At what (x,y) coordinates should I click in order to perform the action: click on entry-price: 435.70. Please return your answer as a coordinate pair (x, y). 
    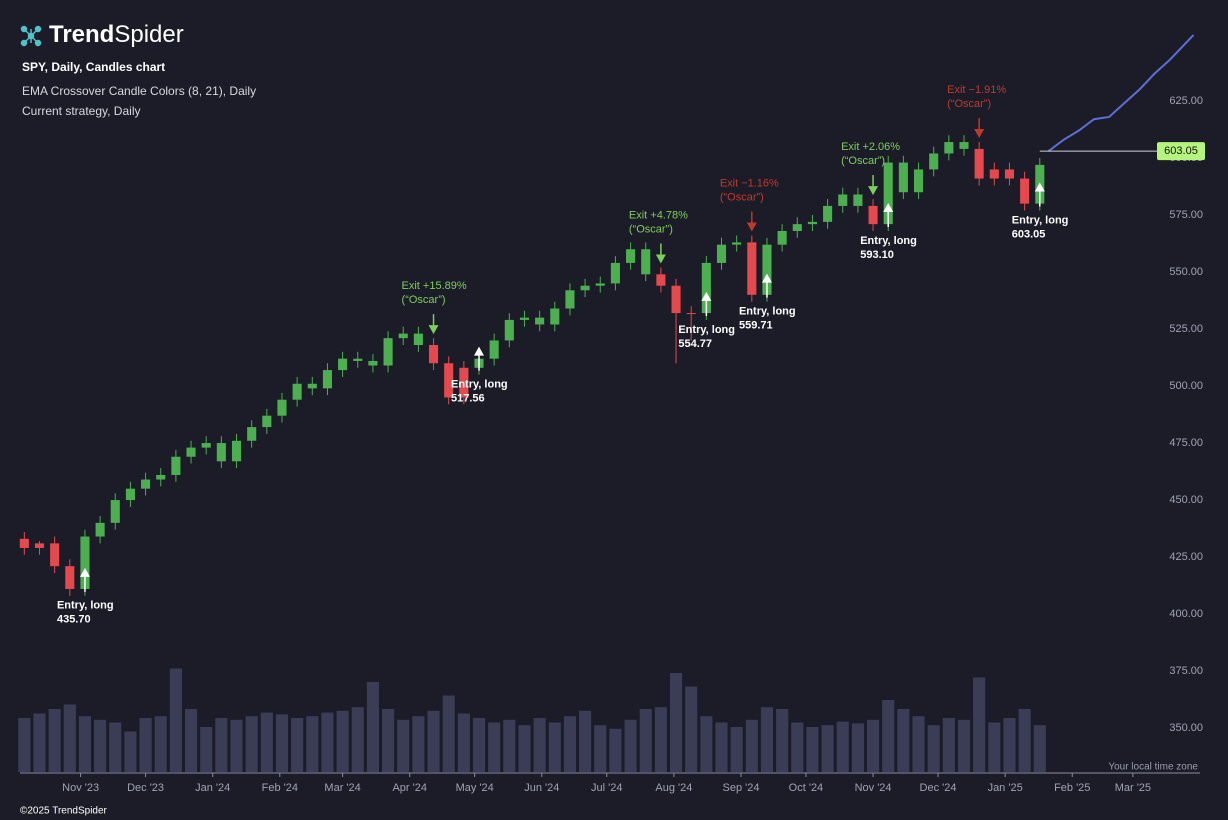
    Looking at the image, I should click on (74, 620).